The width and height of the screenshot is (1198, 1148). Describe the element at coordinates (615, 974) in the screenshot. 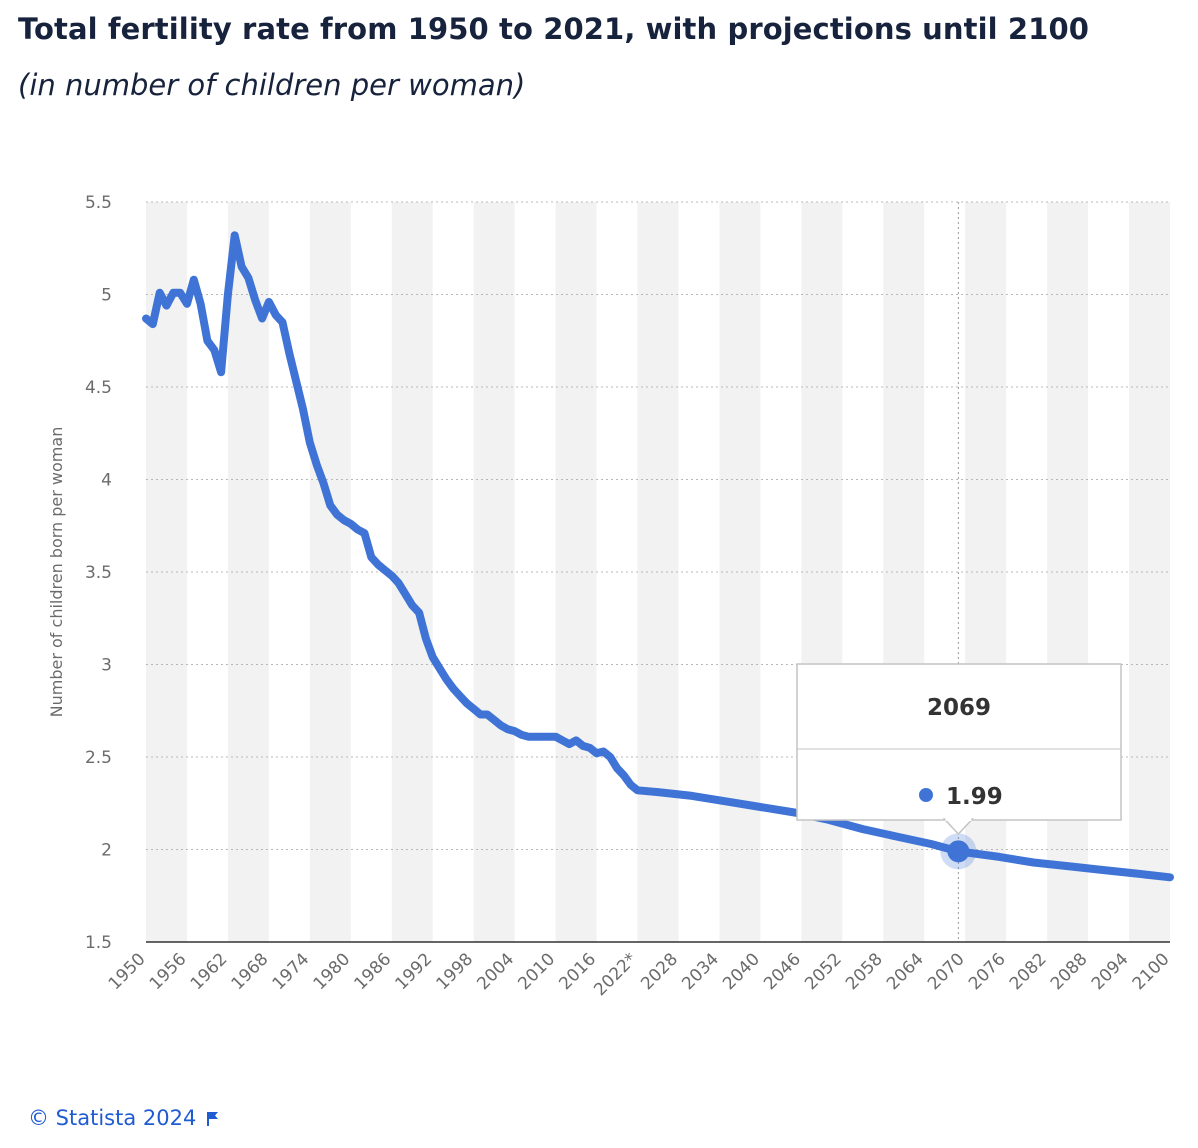

I see `x-tick-label: 2022*` at that location.